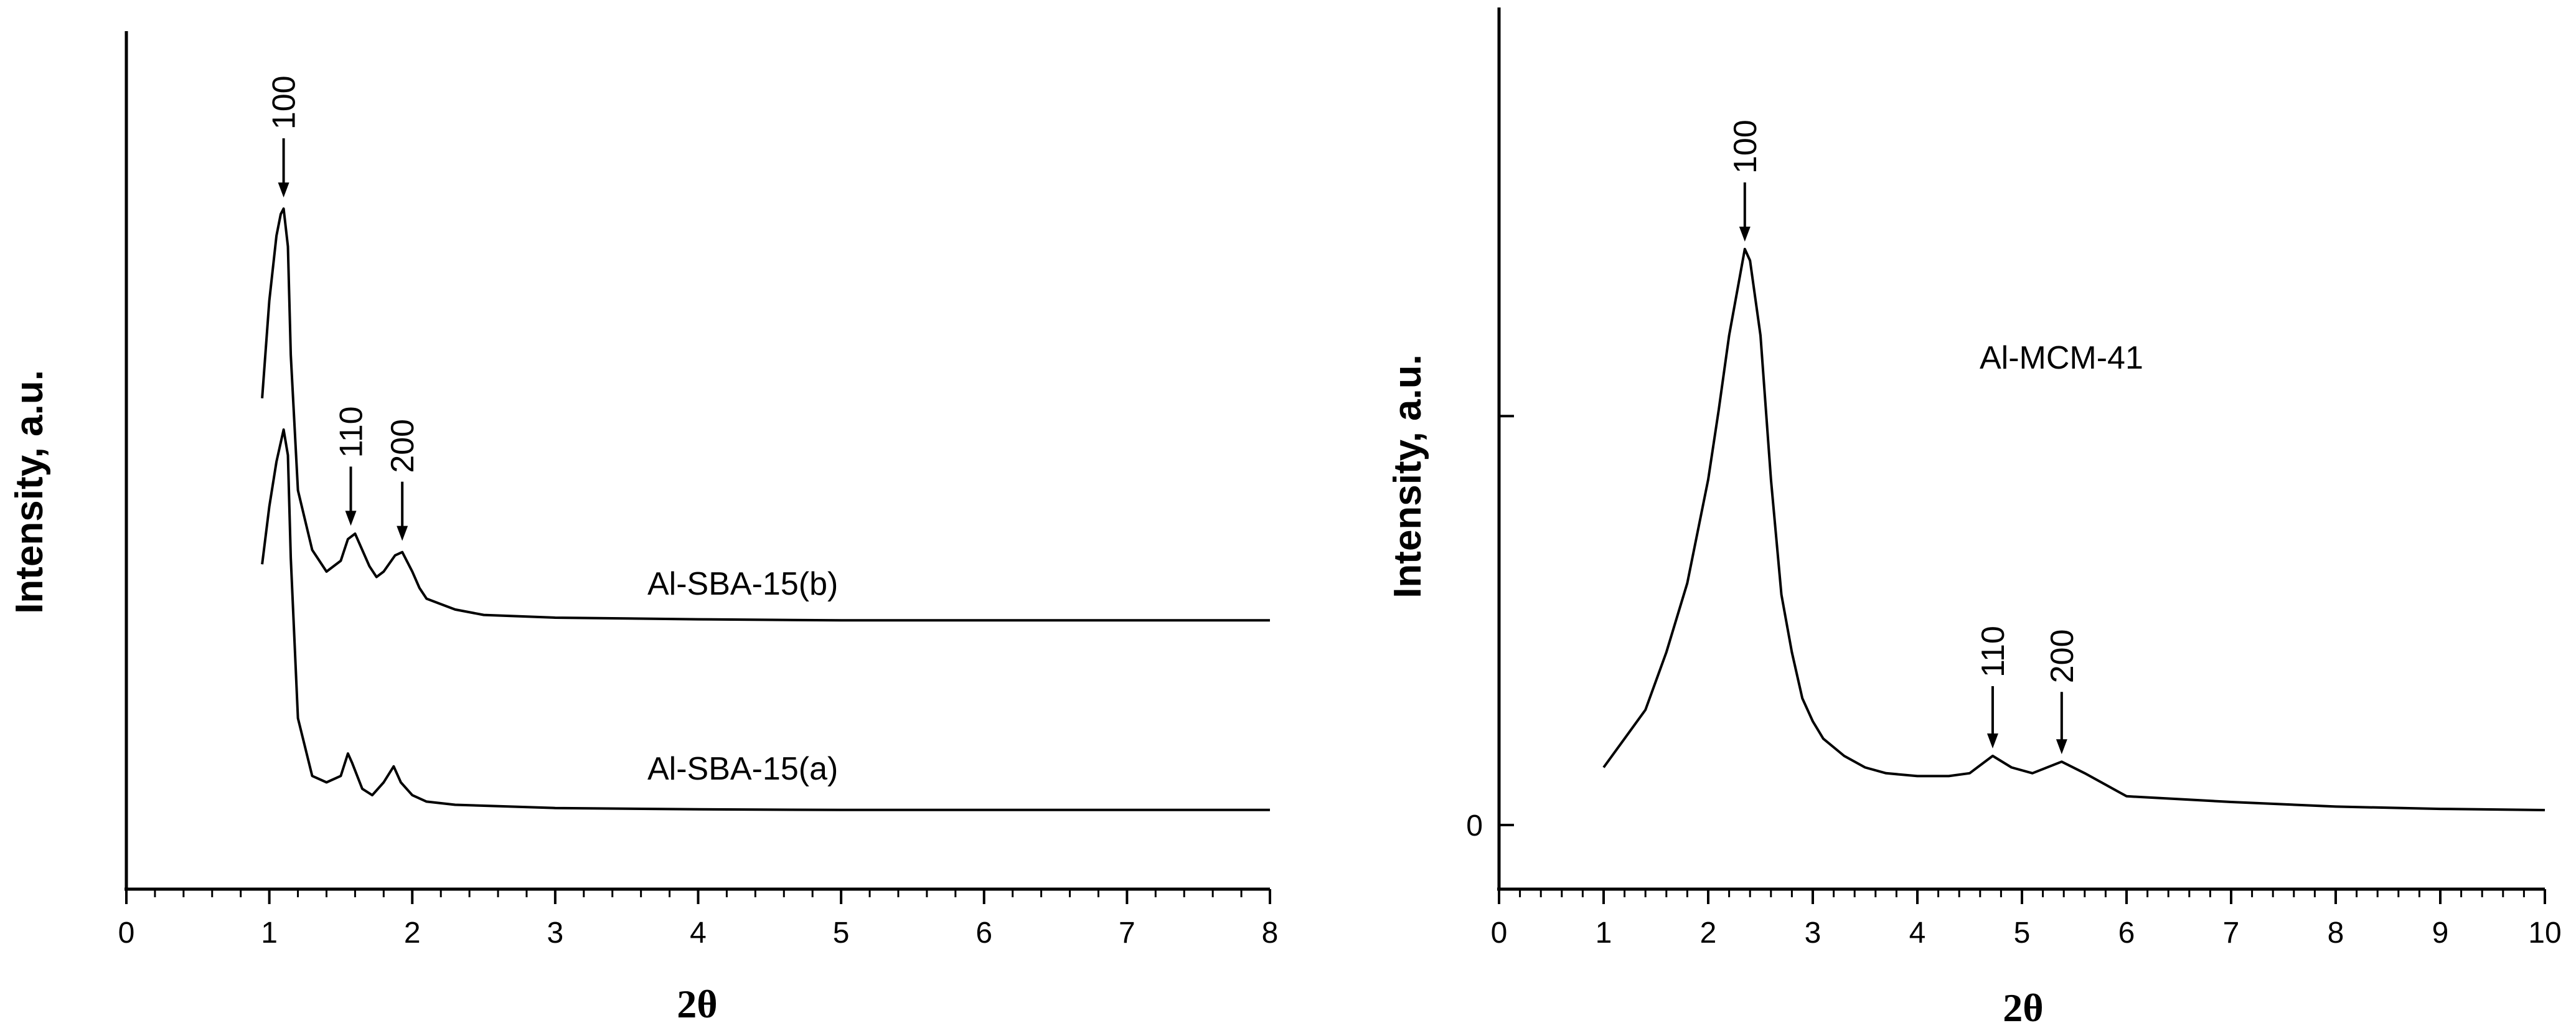 Image resolution: width=2576 pixels, height=1028 pixels. Describe the element at coordinates (403, 446) in the screenshot. I see `left-200-peak-label: 200` at that location.